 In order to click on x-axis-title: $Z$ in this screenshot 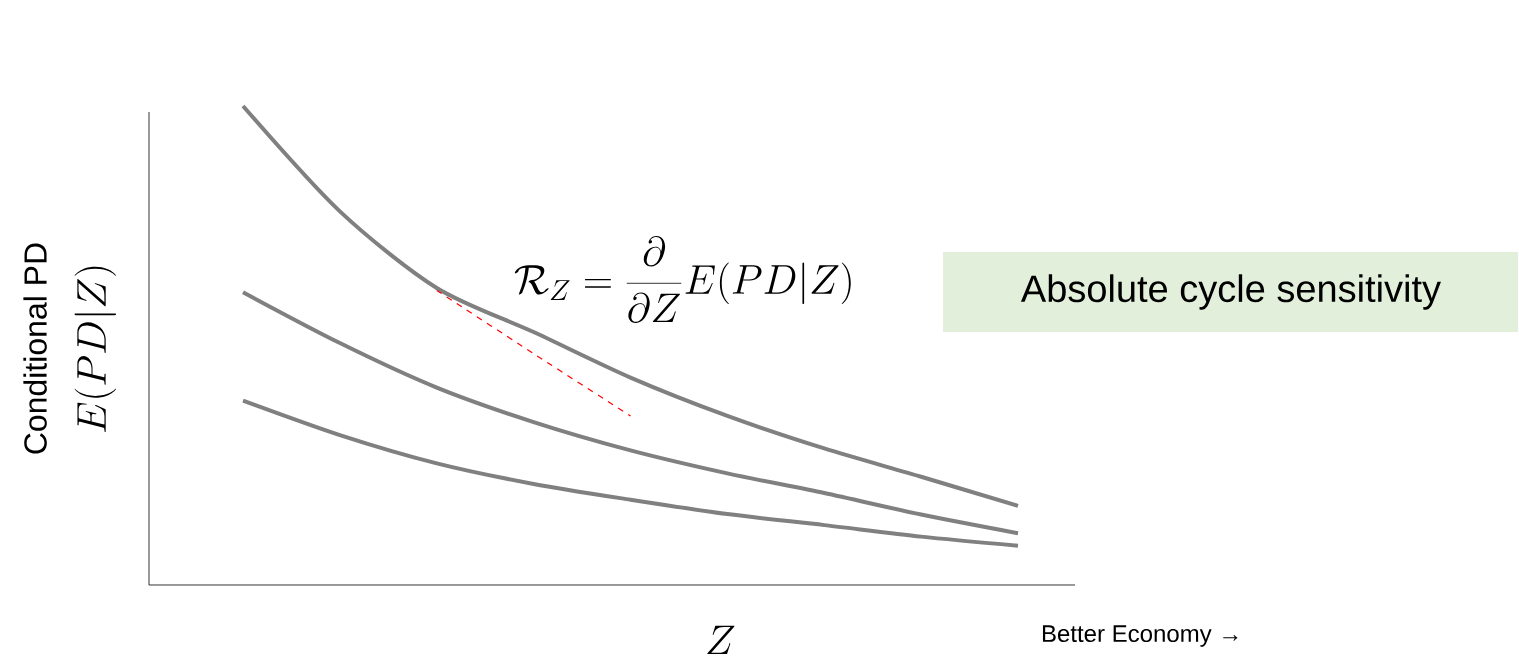, I will do `click(721, 640)`.